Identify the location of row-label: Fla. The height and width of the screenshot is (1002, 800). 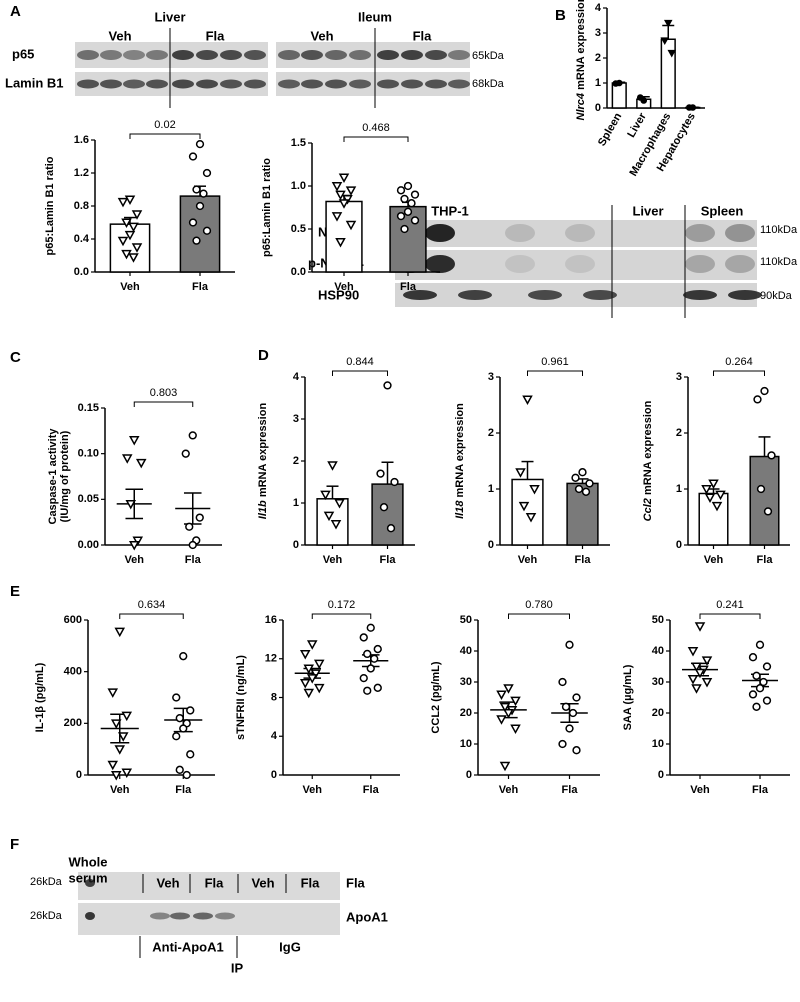
(356, 882).